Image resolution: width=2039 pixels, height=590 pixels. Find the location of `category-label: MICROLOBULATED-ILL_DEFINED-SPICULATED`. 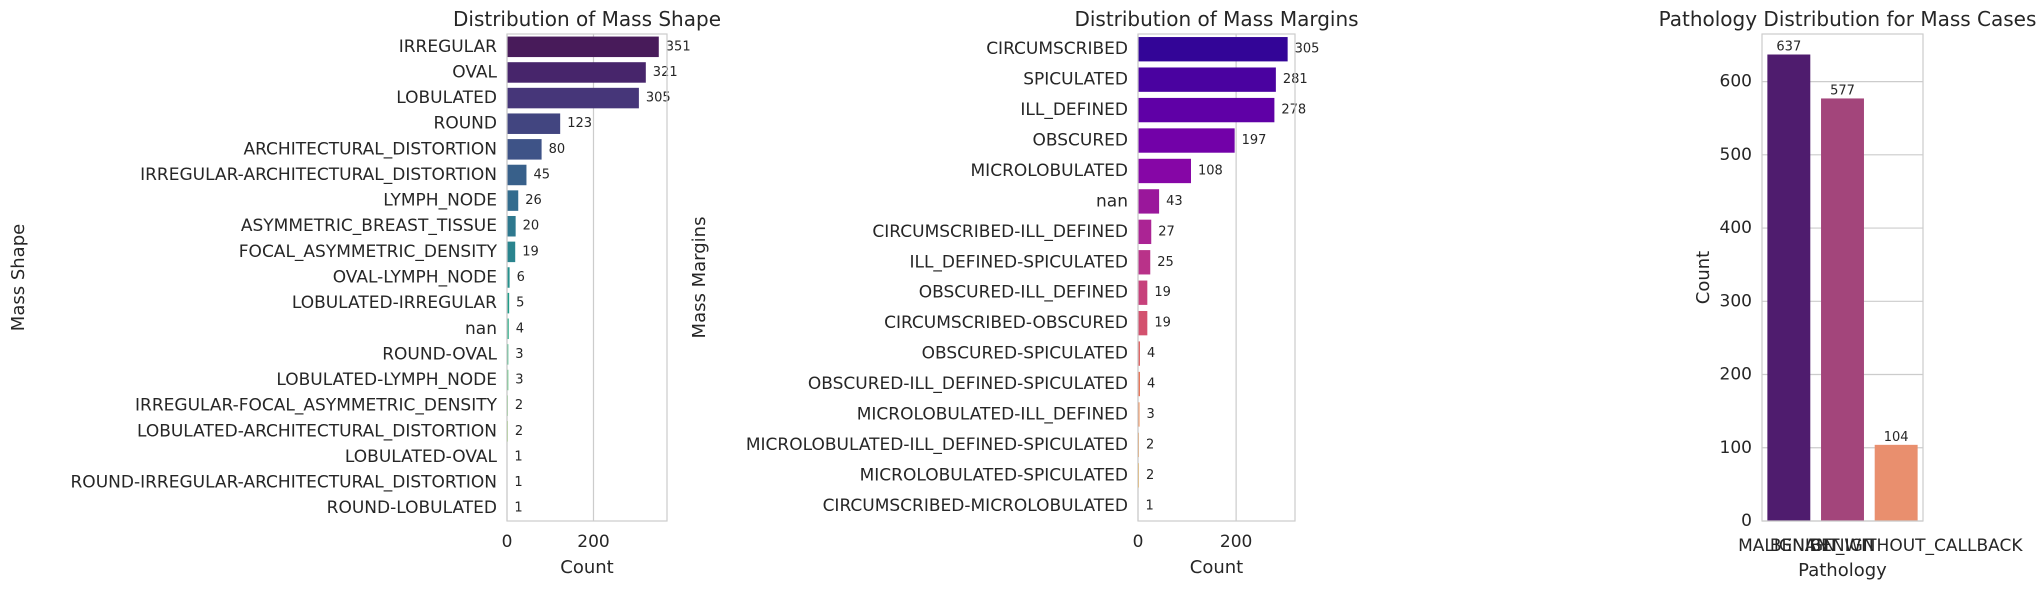

category-label: MICROLOBULATED-ILL_DEFINED-SPICULATED is located at coordinates (937, 445).